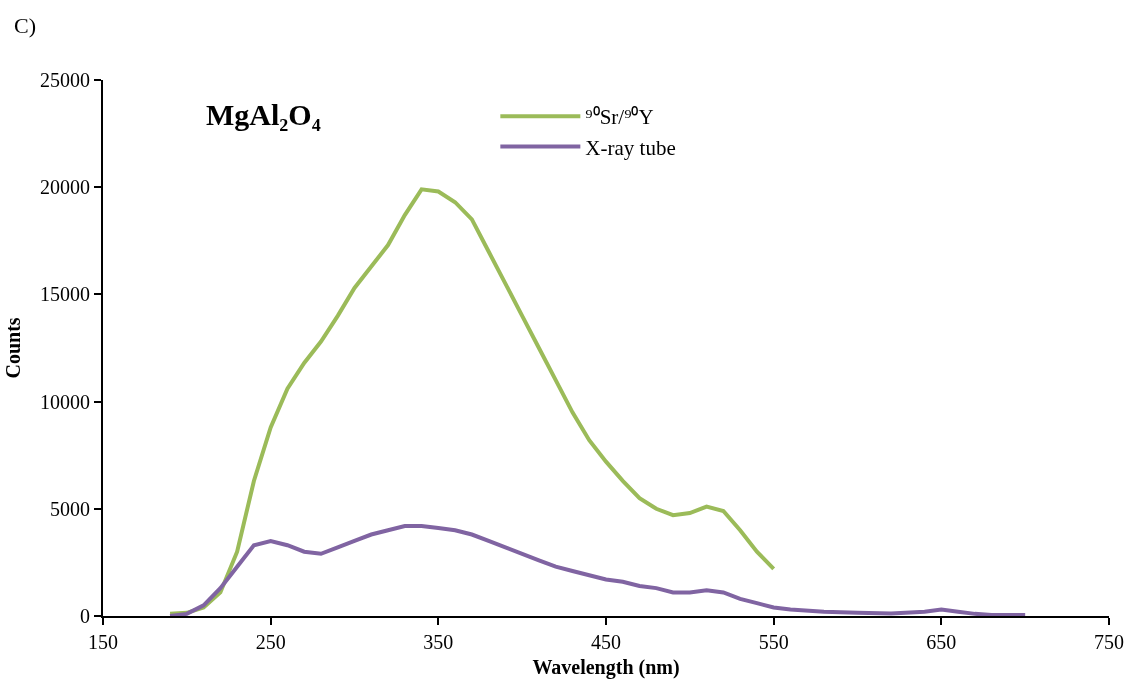 This screenshot has height=687, width=1136. What do you see at coordinates (438, 642) in the screenshot?
I see `x-tick-label: 350` at bounding box center [438, 642].